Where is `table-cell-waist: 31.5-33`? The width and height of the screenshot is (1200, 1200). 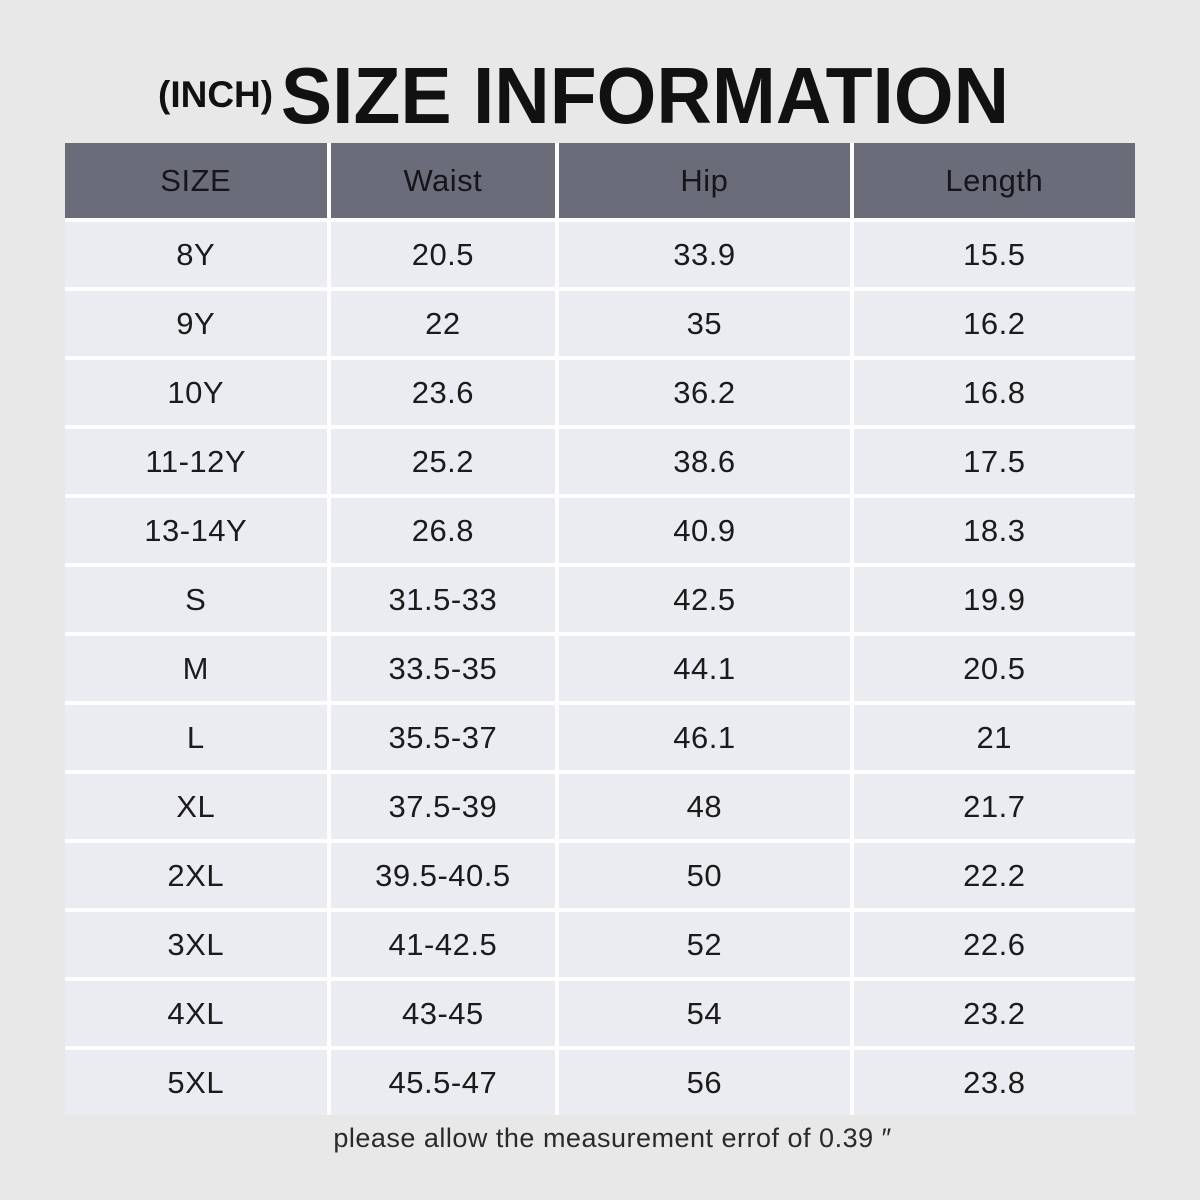 table-cell-waist: 31.5-33 is located at coordinates (443, 599).